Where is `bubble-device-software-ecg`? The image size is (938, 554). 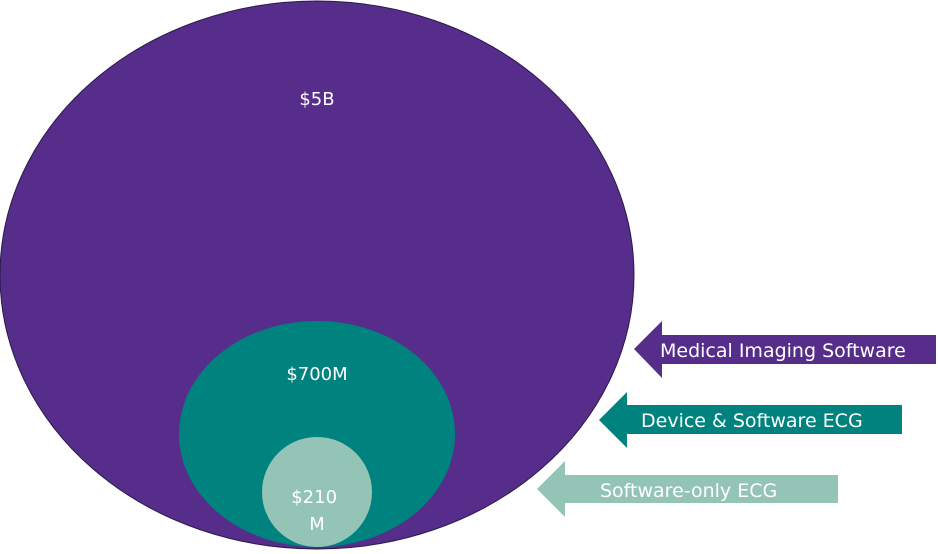 bubble-device-software-ecg is located at coordinates (317, 434).